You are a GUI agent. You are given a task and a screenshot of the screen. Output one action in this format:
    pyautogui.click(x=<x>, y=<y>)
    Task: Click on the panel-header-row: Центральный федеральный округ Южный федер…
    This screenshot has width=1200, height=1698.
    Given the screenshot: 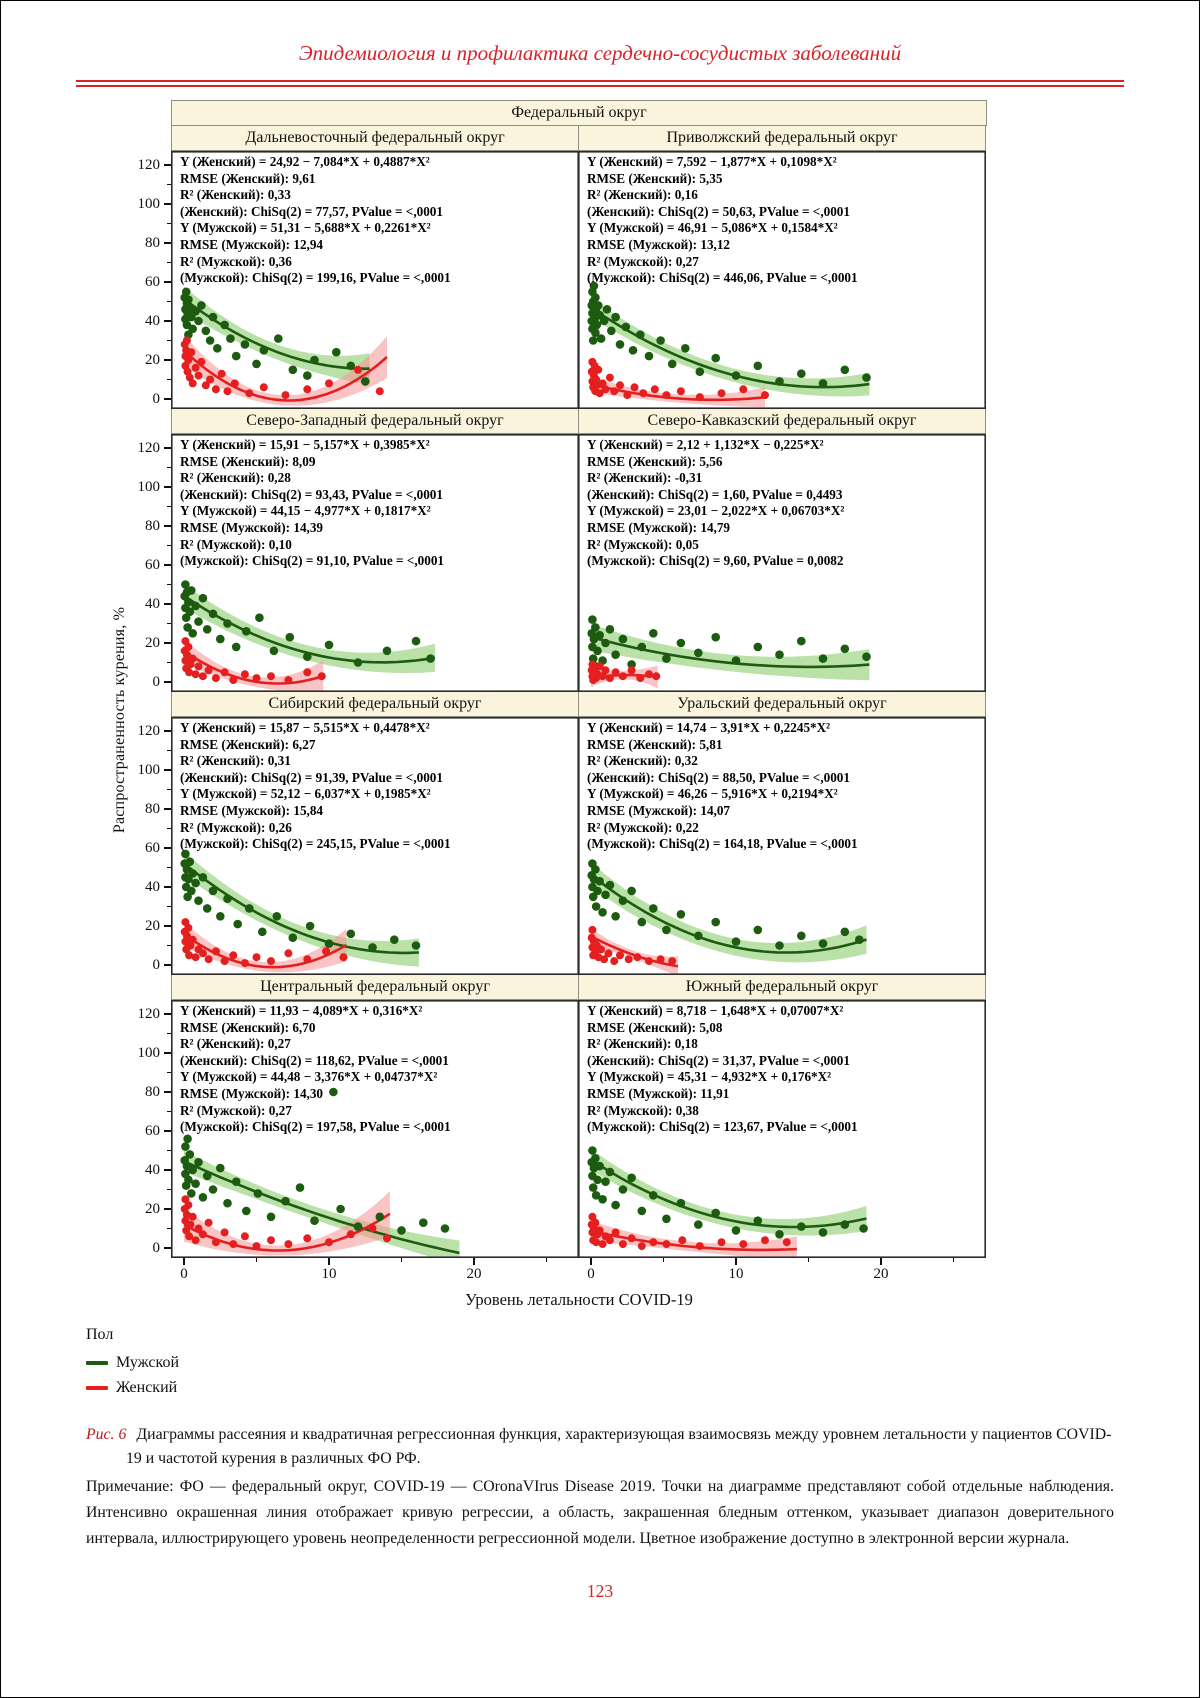 What is the action you would take?
    pyautogui.click(x=579, y=987)
    